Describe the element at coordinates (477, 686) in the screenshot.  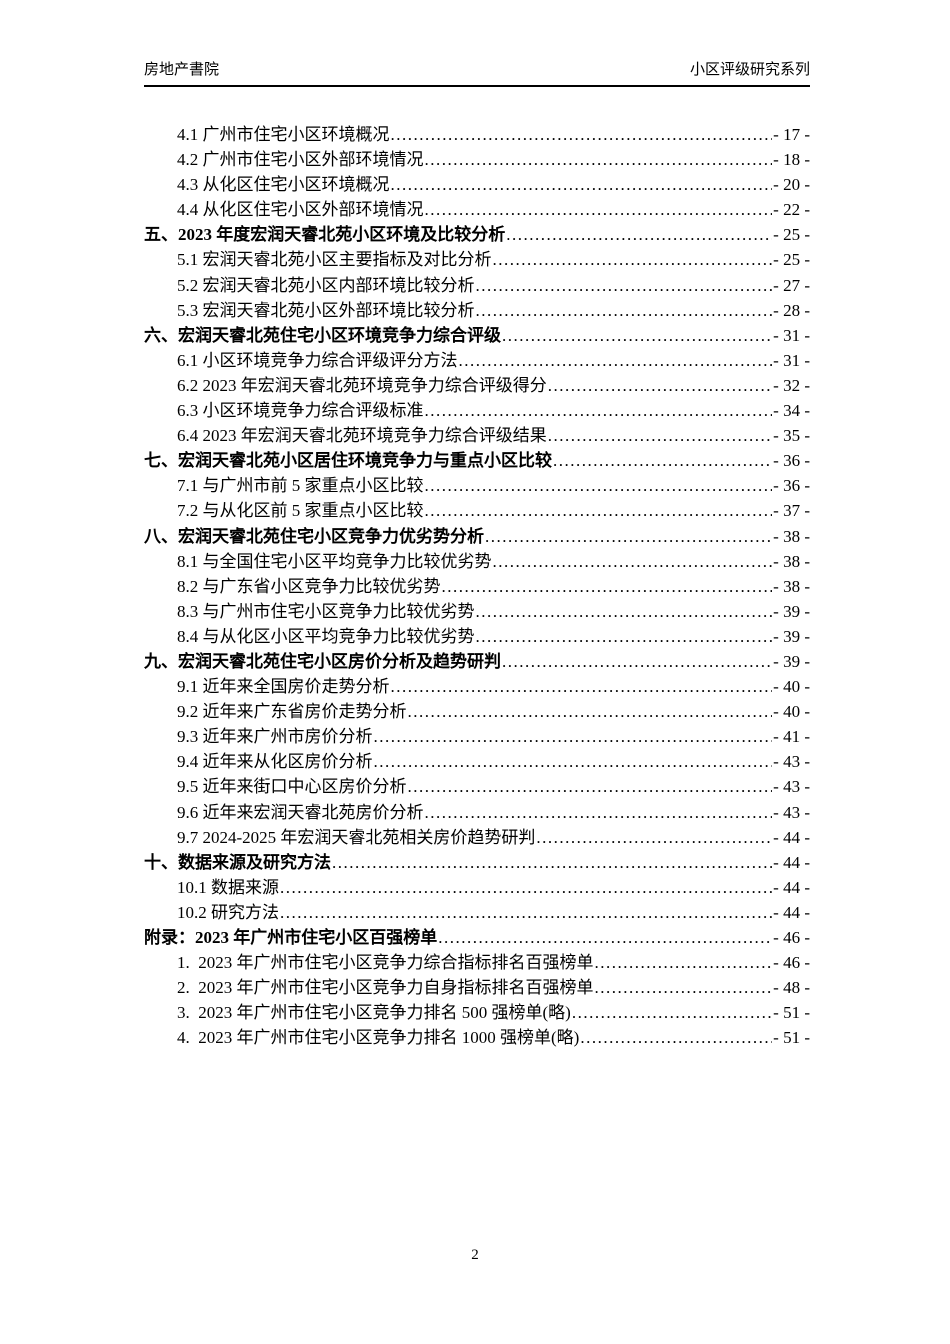
I see `toc-entry: 9.1 近年来全国房价走势分析 - 40 -` at that location.